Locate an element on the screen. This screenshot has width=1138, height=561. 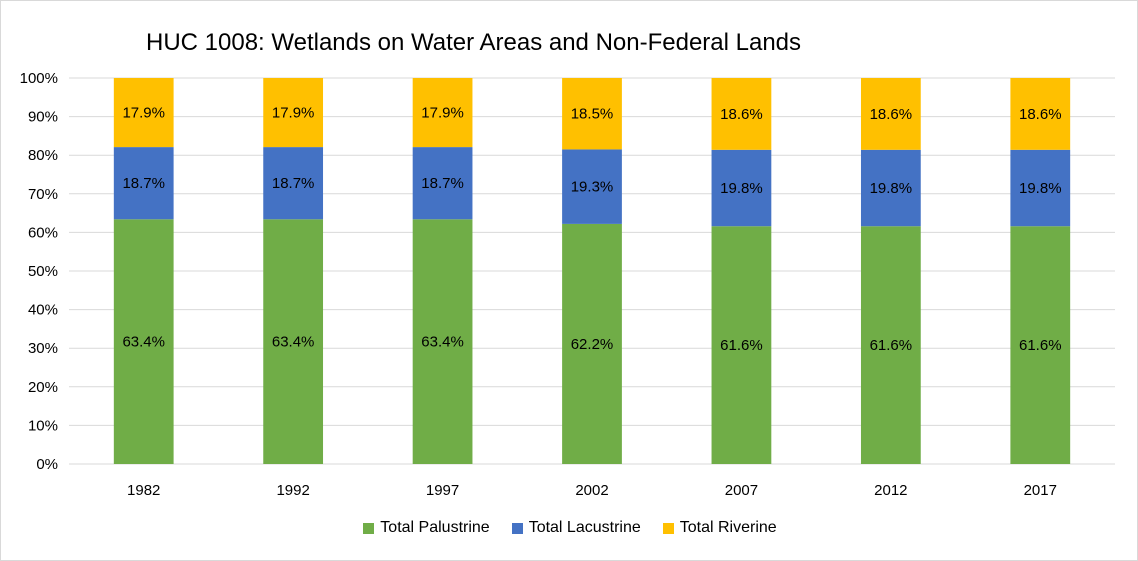
y-tick-label: 50% is located at coordinates (43, 271).